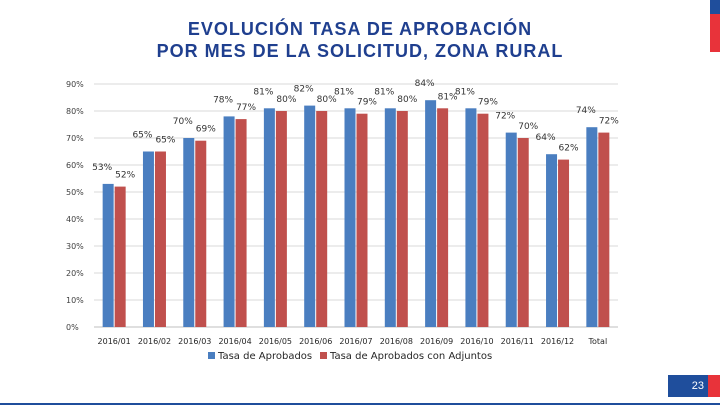  Describe the element at coordinates (476, 341) in the screenshot. I see `x-tick-label: 2016/10` at that location.